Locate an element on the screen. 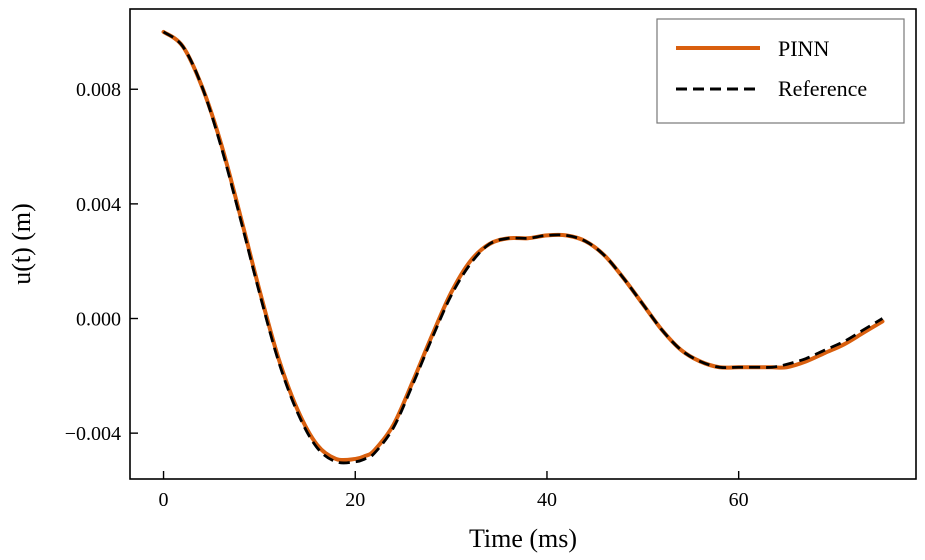 The width and height of the screenshot is (925, 560). legend-box is located at coordinates (780, 71).